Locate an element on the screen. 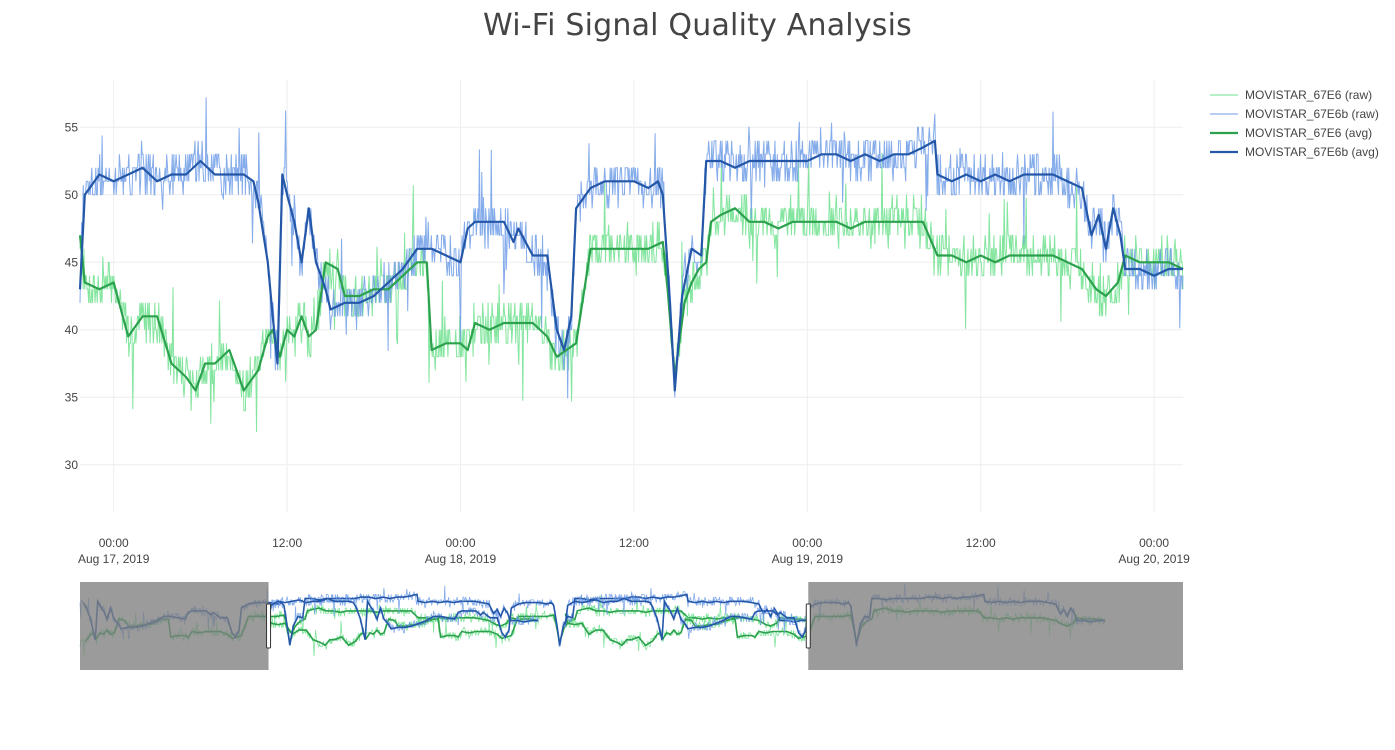  legend-label: MOVISTAR_67E6b (raw) is located at coordinates (1312, 114).